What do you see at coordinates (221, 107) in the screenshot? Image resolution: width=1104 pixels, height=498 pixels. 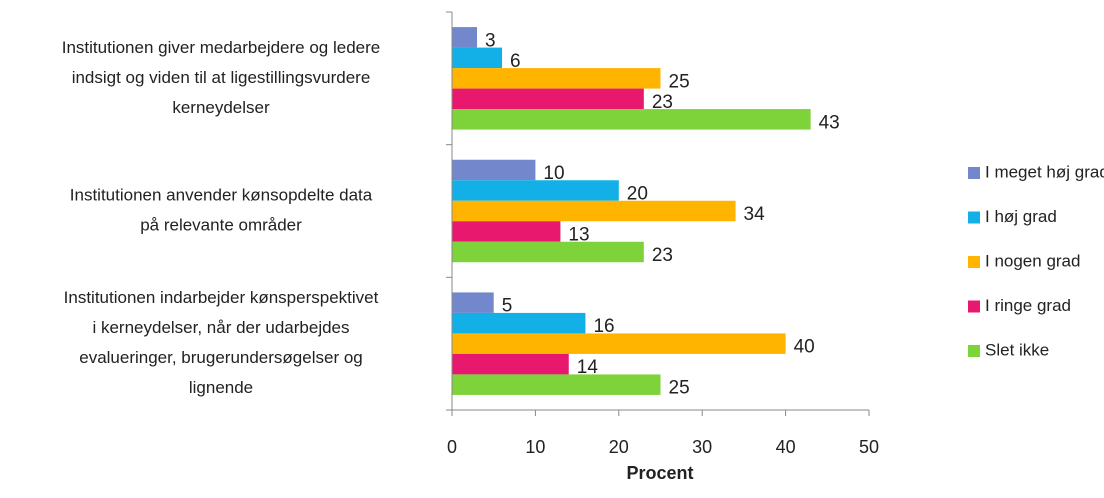 I see `category-label: kerneydelser` at bounding box center [221, 107].